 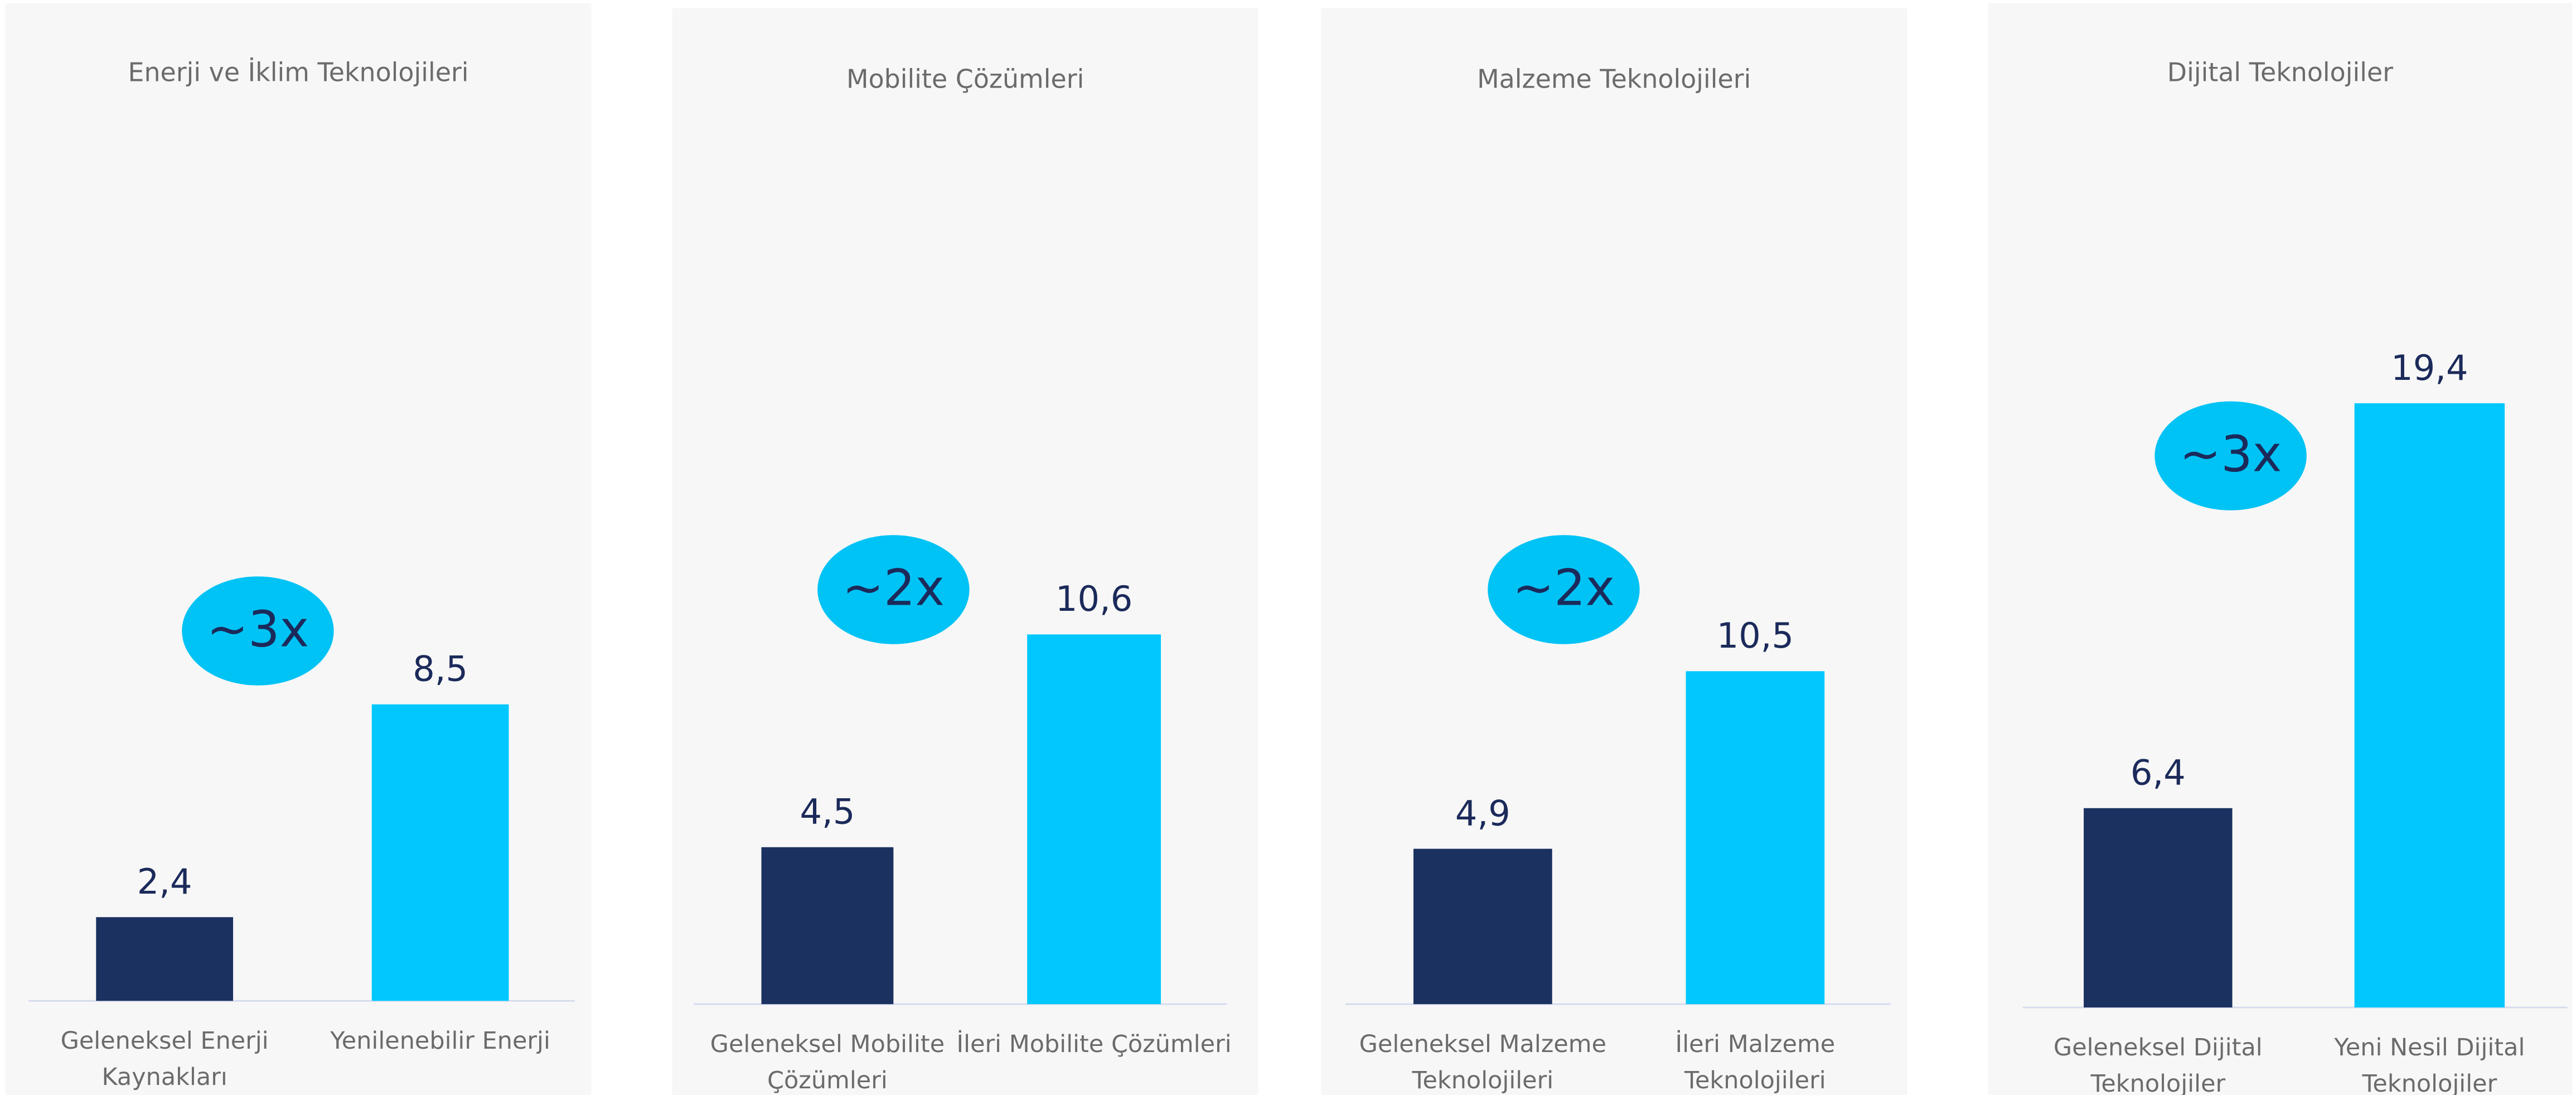 What do you see at coordinates (965, 79) in the screenshot?
I see `chart-title: Mobilite Çözümleri` at bounding box center [965, 79].